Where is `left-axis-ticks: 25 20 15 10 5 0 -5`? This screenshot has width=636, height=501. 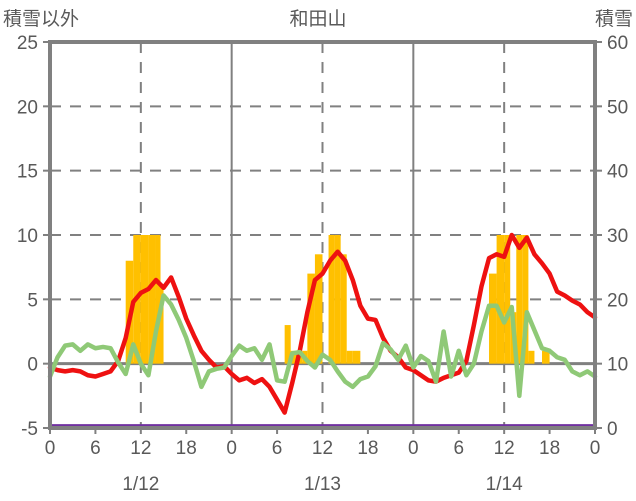
left-axis-ticks: 25 20 15 10 5 0 -5 is located at coordinates (33, 236).